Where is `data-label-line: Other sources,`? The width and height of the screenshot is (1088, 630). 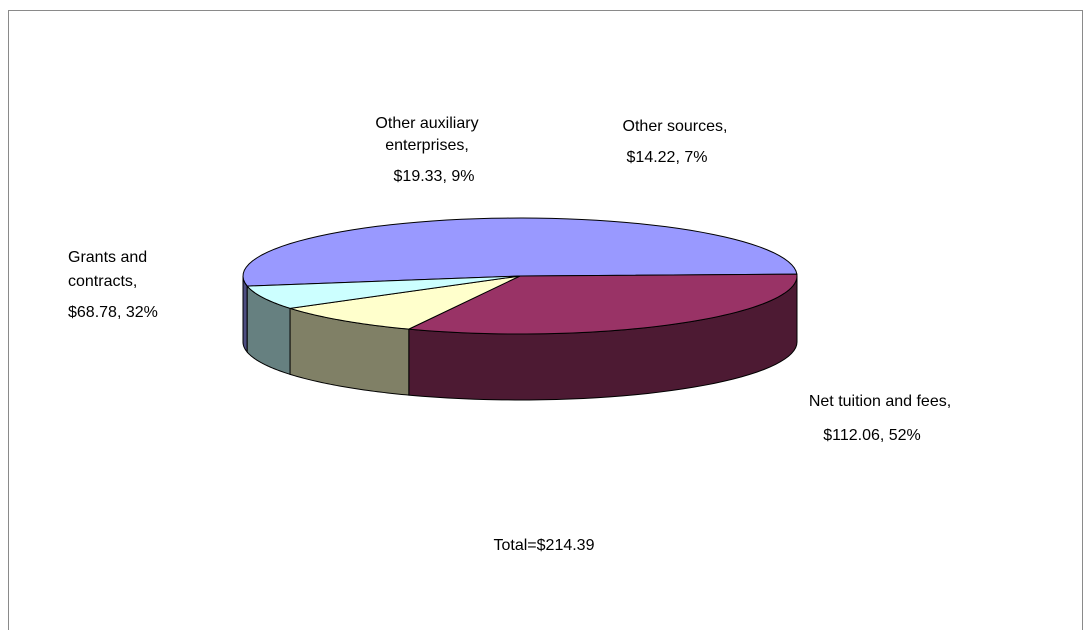 data-label-line: Other sources, is located at coordinates (675, 126).